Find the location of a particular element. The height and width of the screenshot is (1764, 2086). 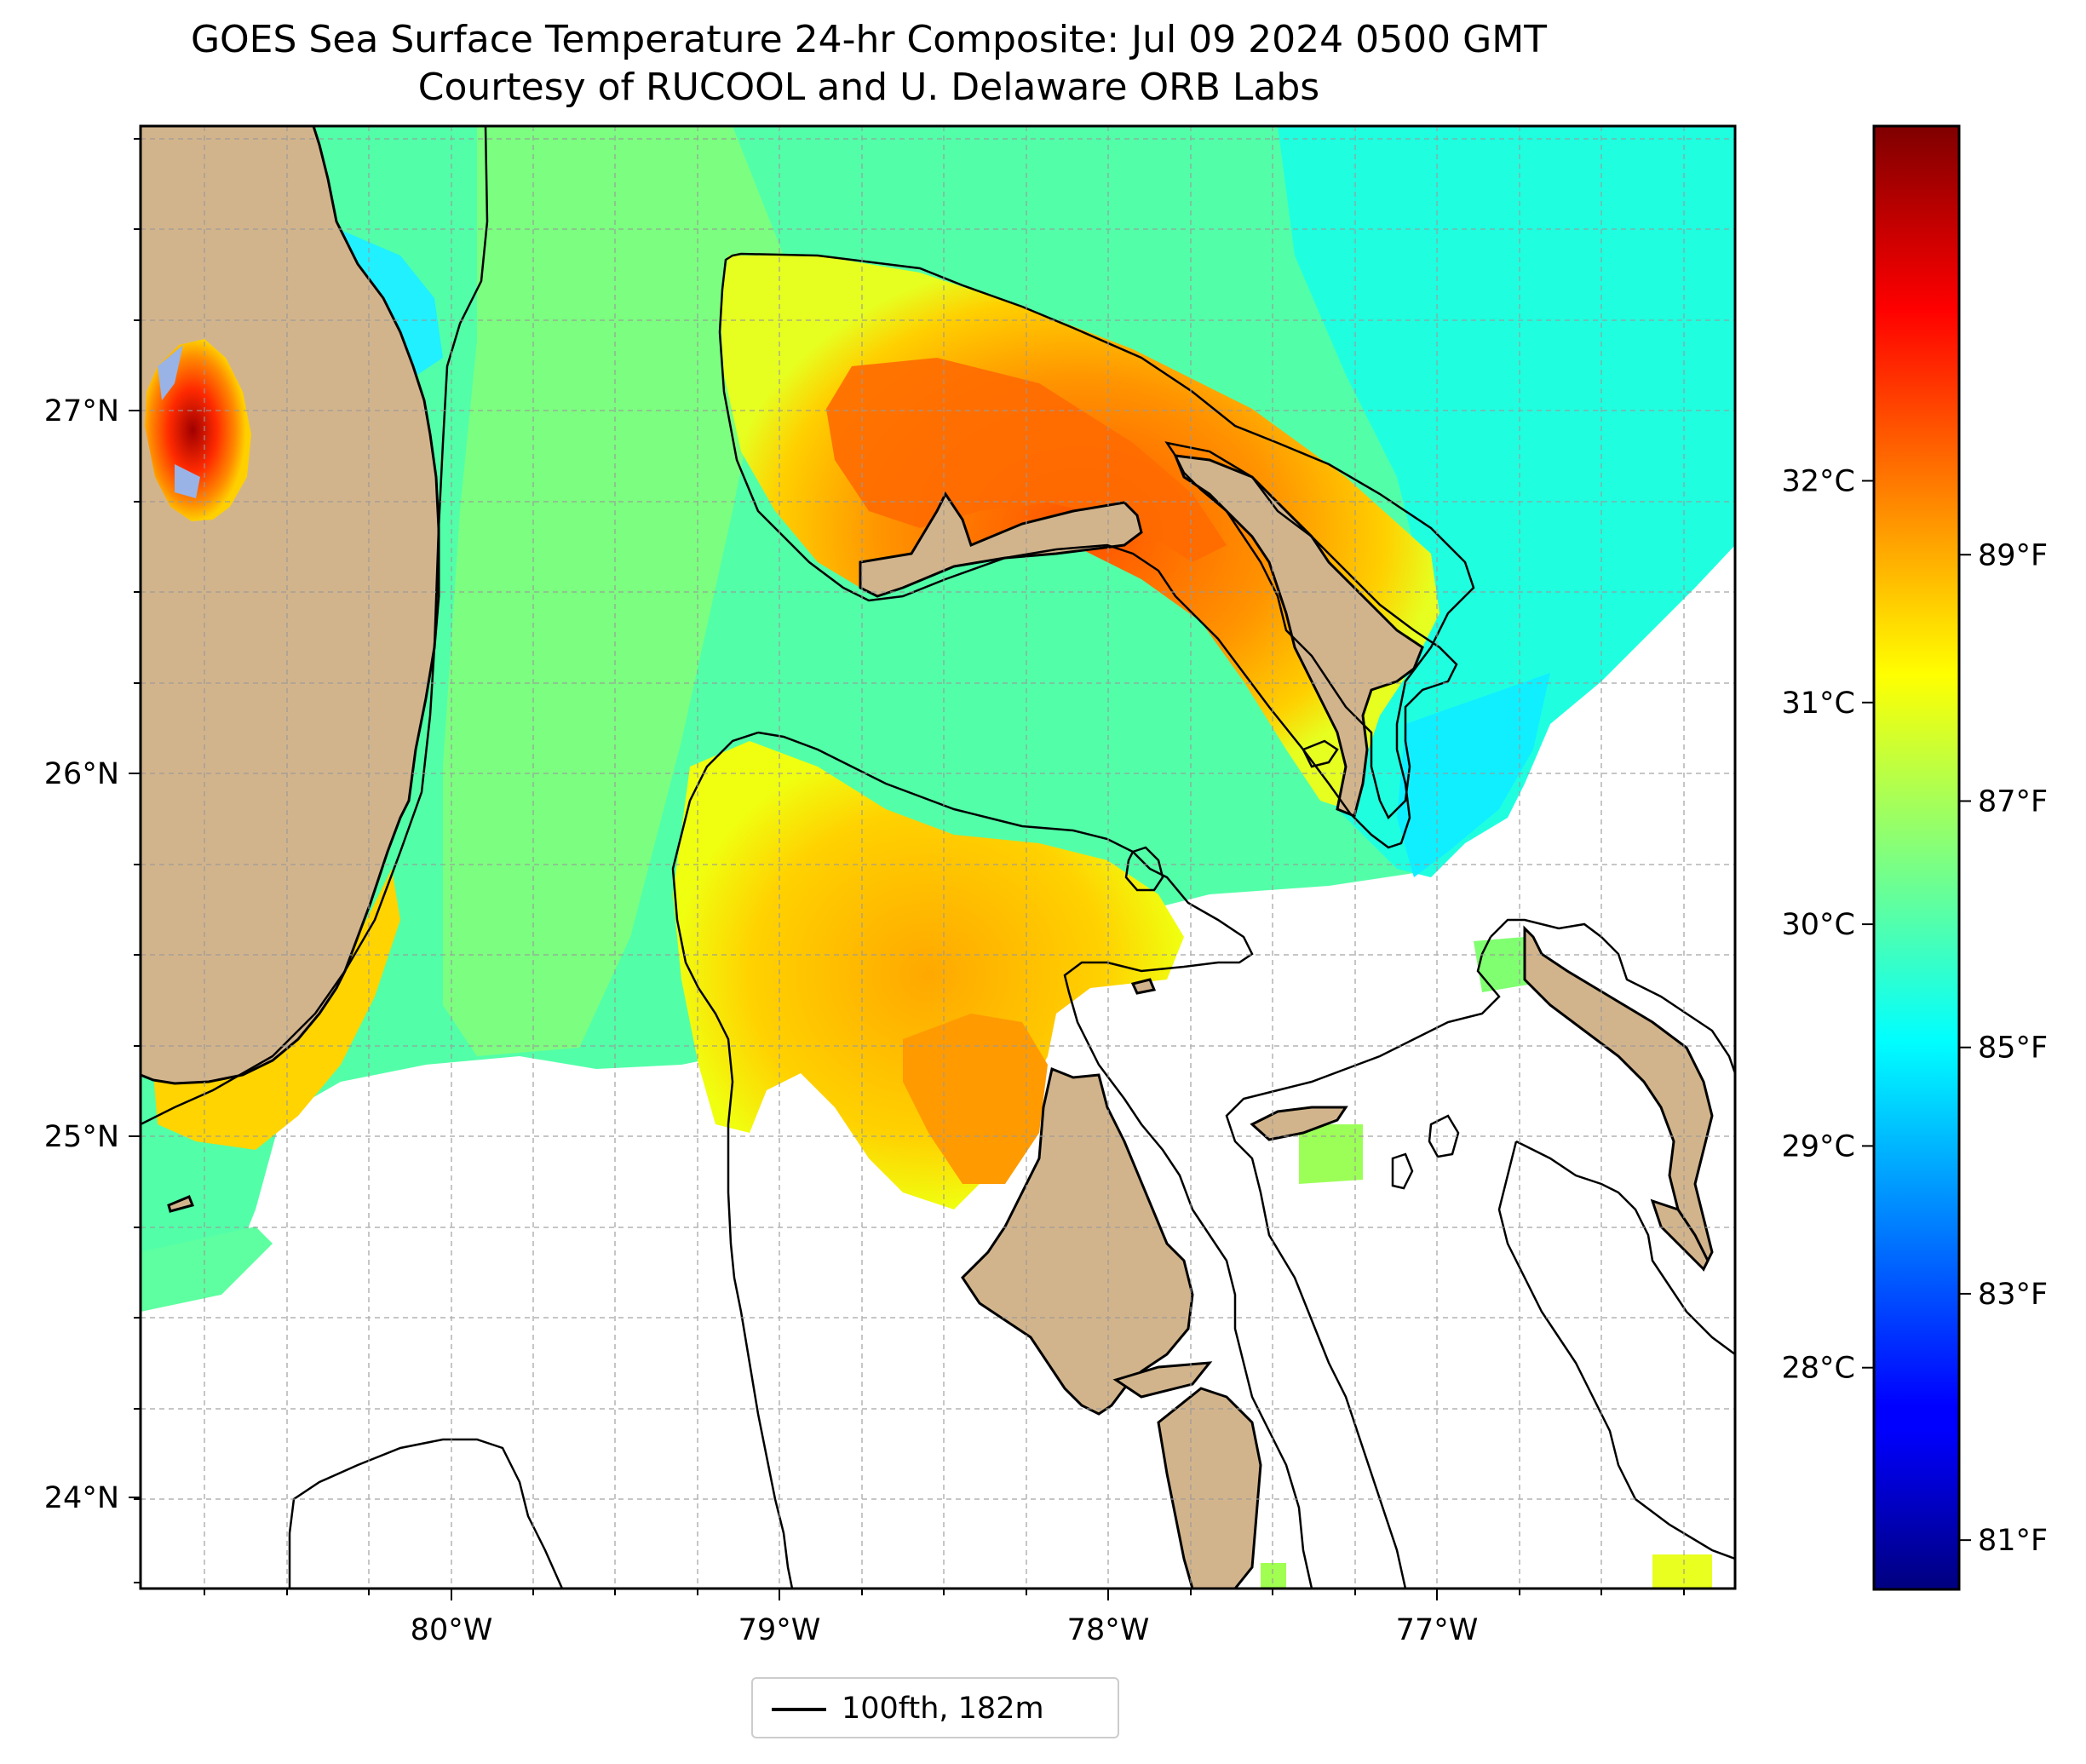

colorbar-celsius-label: 31°C is located at coordinates (1818, 704).